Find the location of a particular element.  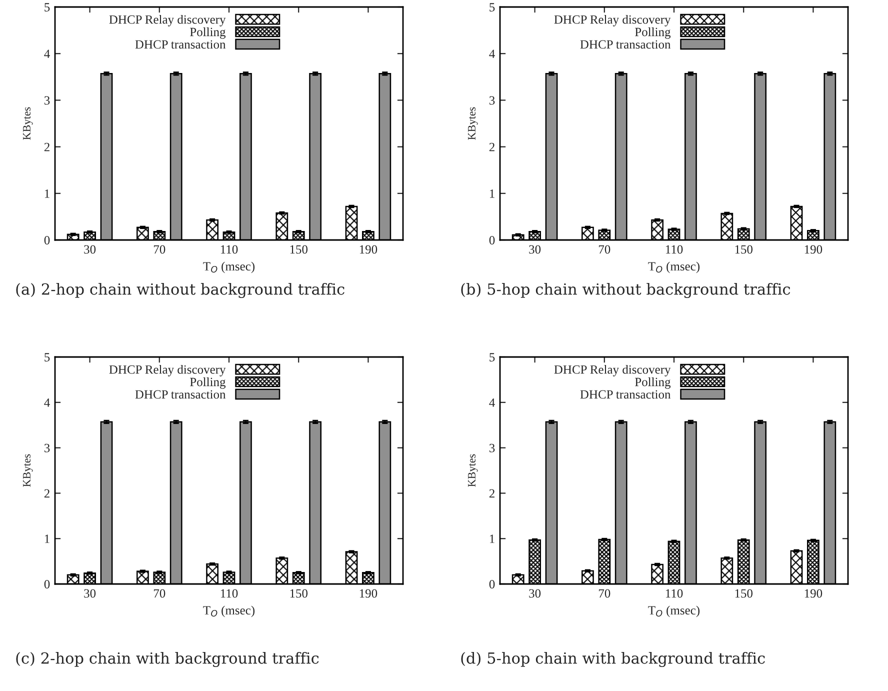

text: (a) 2-hop chain without background traffic is located at coordinates (180, 290).